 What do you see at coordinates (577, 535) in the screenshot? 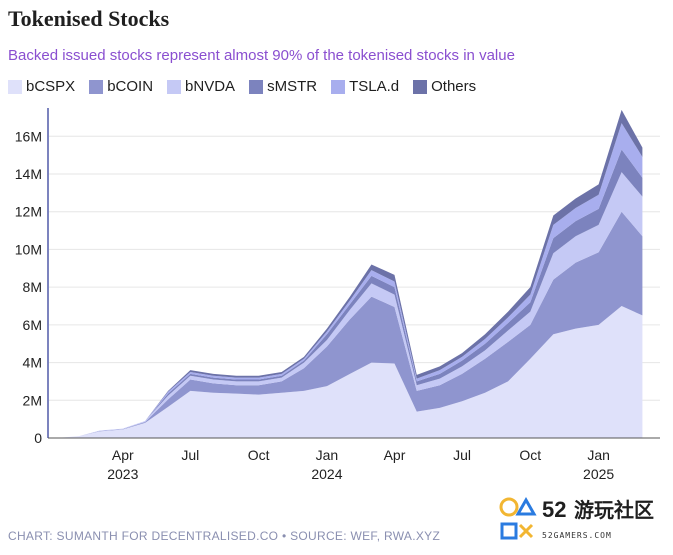
I see `watermark-domain: 52GAMERS.COM` at bounding box center [577, 535].